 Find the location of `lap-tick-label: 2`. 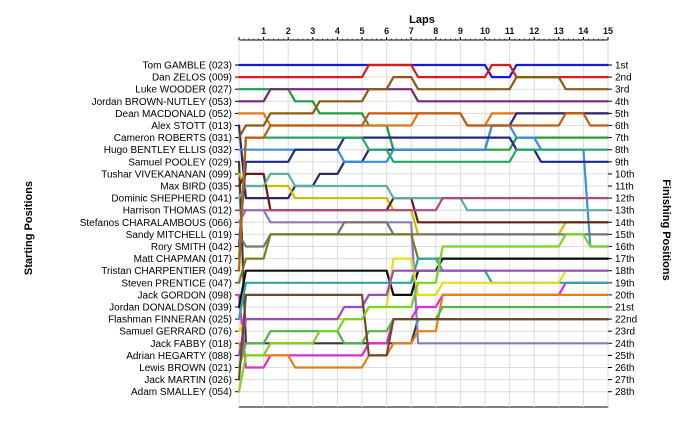

lap-tick-label: 2 is located at coordinates (288, 31).